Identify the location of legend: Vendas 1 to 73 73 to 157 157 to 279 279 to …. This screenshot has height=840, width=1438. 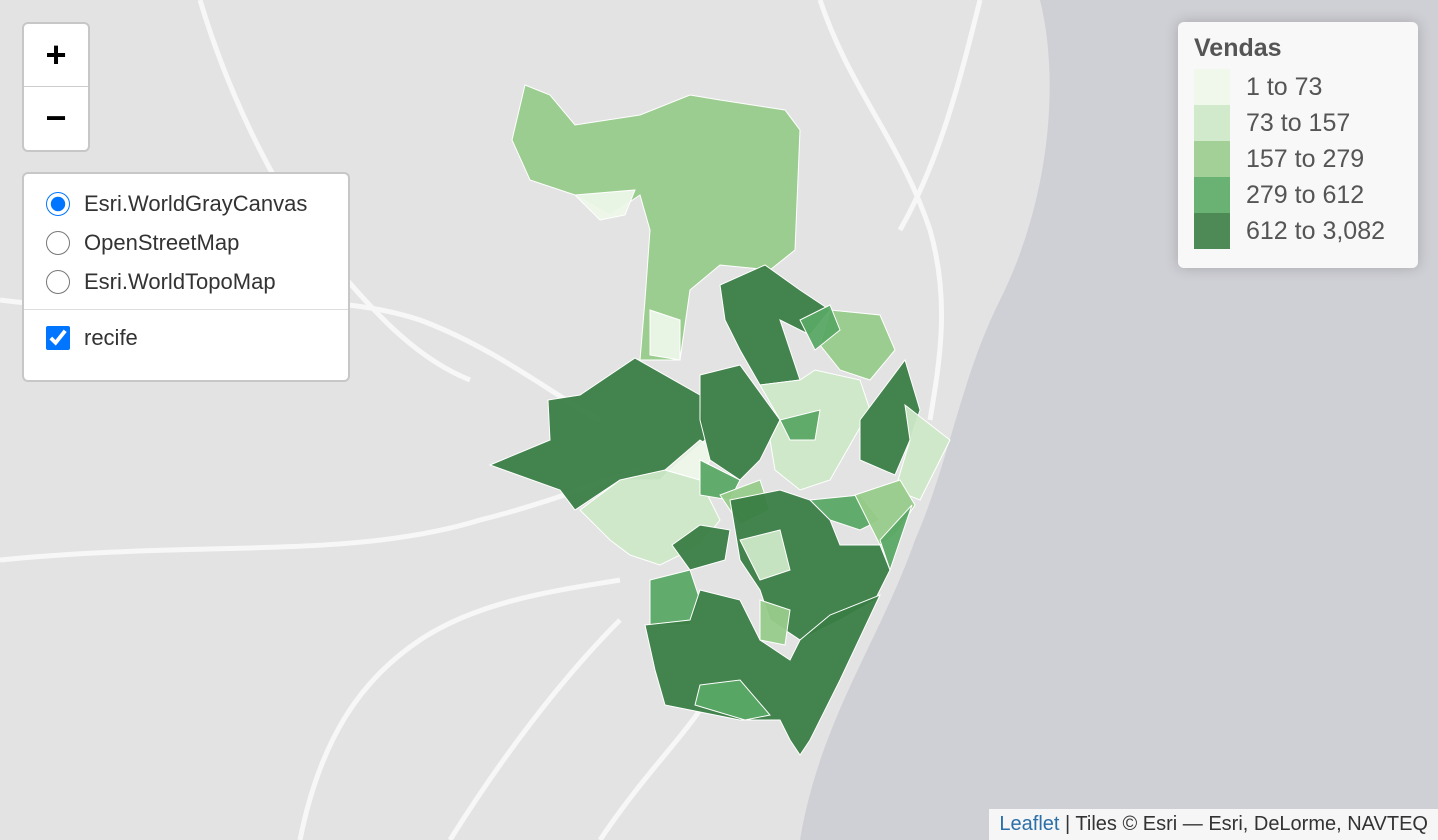
(1298, 145).